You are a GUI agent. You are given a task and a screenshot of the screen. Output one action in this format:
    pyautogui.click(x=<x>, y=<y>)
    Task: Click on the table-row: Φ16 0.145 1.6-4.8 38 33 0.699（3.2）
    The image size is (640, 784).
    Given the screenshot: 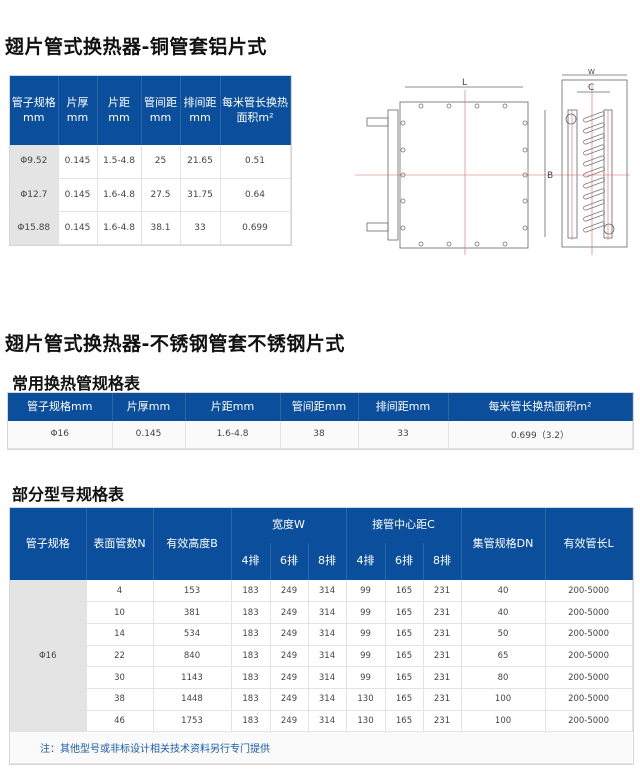 What is the action you would take?
    pyautogui.click(x=320, y=435)
    